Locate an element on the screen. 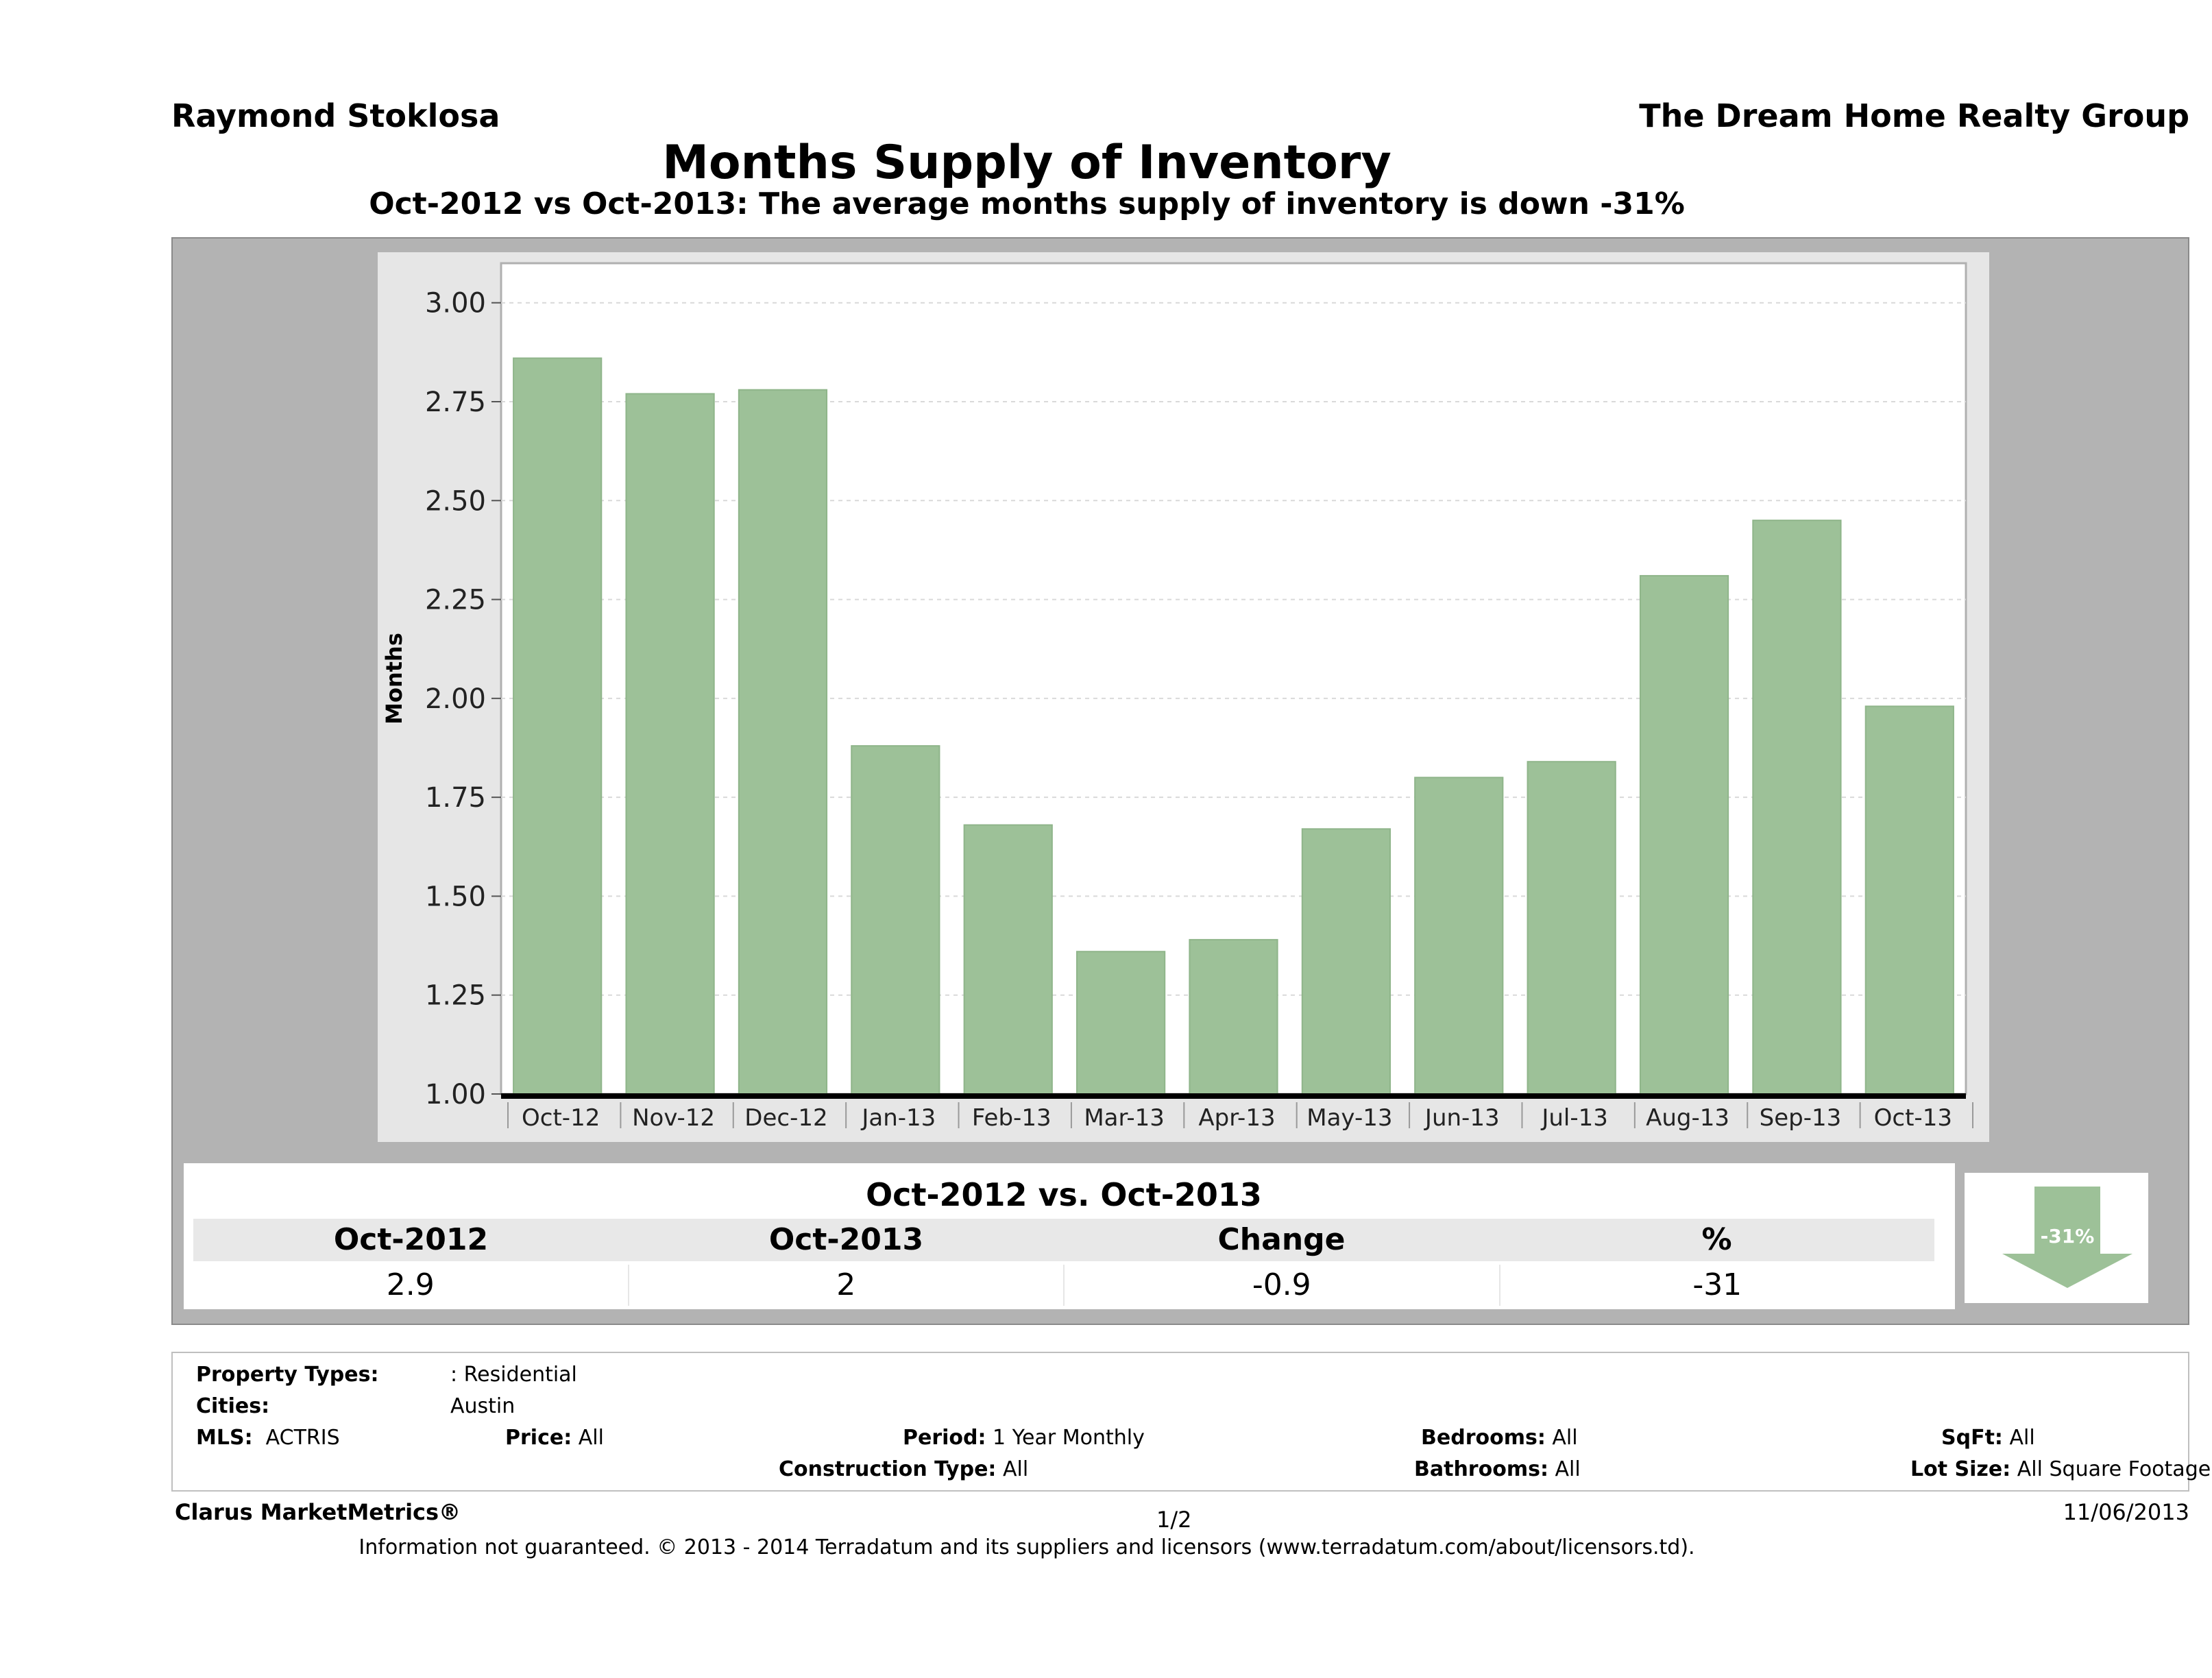  property-types: Property Types: is located at coordinates (288, 1375).